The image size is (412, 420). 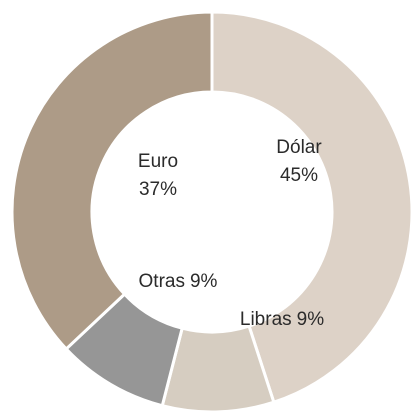 What do you see at coordinates (162, 281) in the screenshot?
I see `slice-label: Otras` at bounding box center [162, 281].